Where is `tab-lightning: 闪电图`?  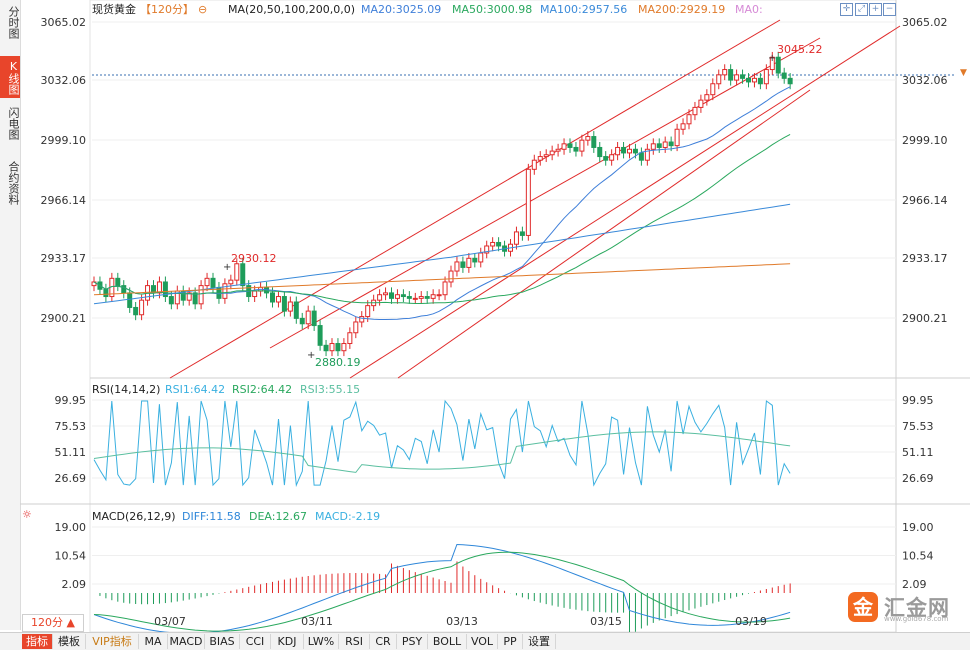
tab-lightning: 闪电图 is located at coordinates (13, 123).